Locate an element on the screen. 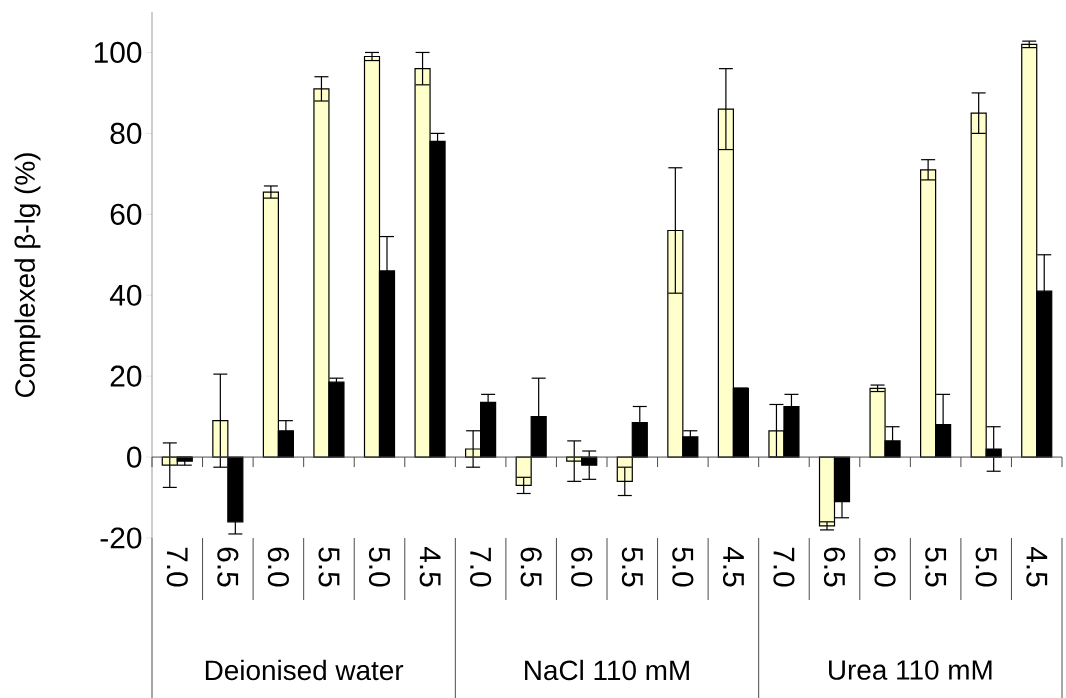 The height and width of the screenshot is (698, 1066). y-tick-label: 100 is located at coordinates (118, 52).